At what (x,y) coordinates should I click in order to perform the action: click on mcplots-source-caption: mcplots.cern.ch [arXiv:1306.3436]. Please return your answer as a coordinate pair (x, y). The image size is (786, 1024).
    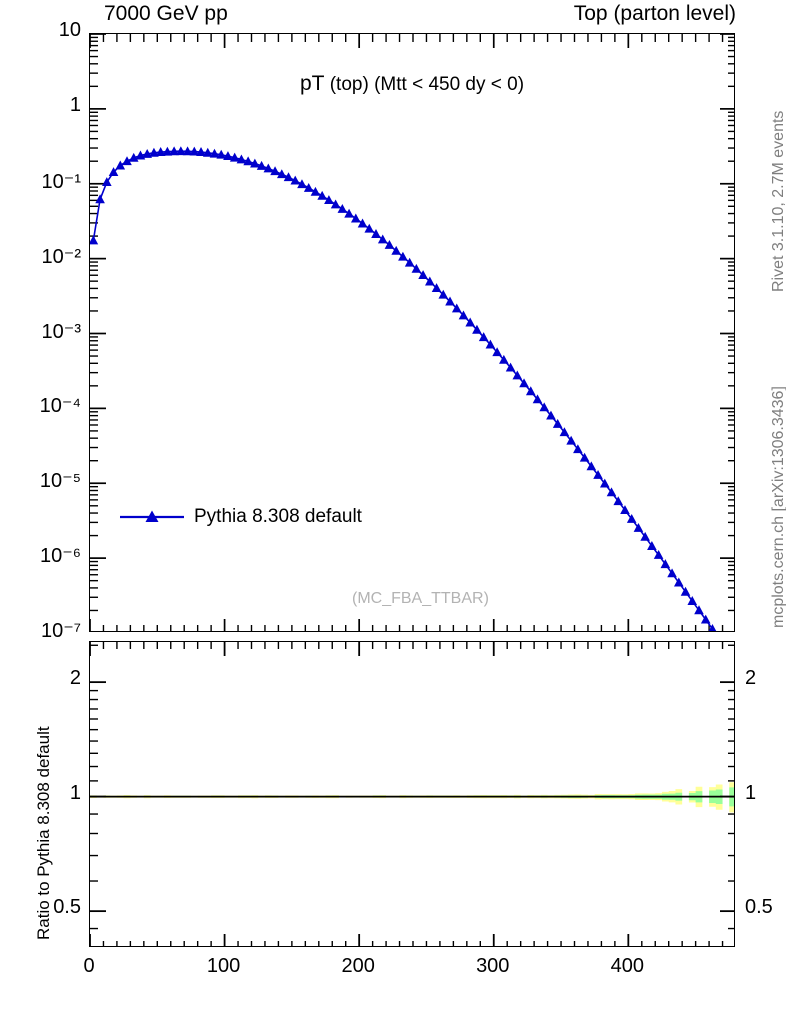
    Looking at the image, I should click on (778, 507).